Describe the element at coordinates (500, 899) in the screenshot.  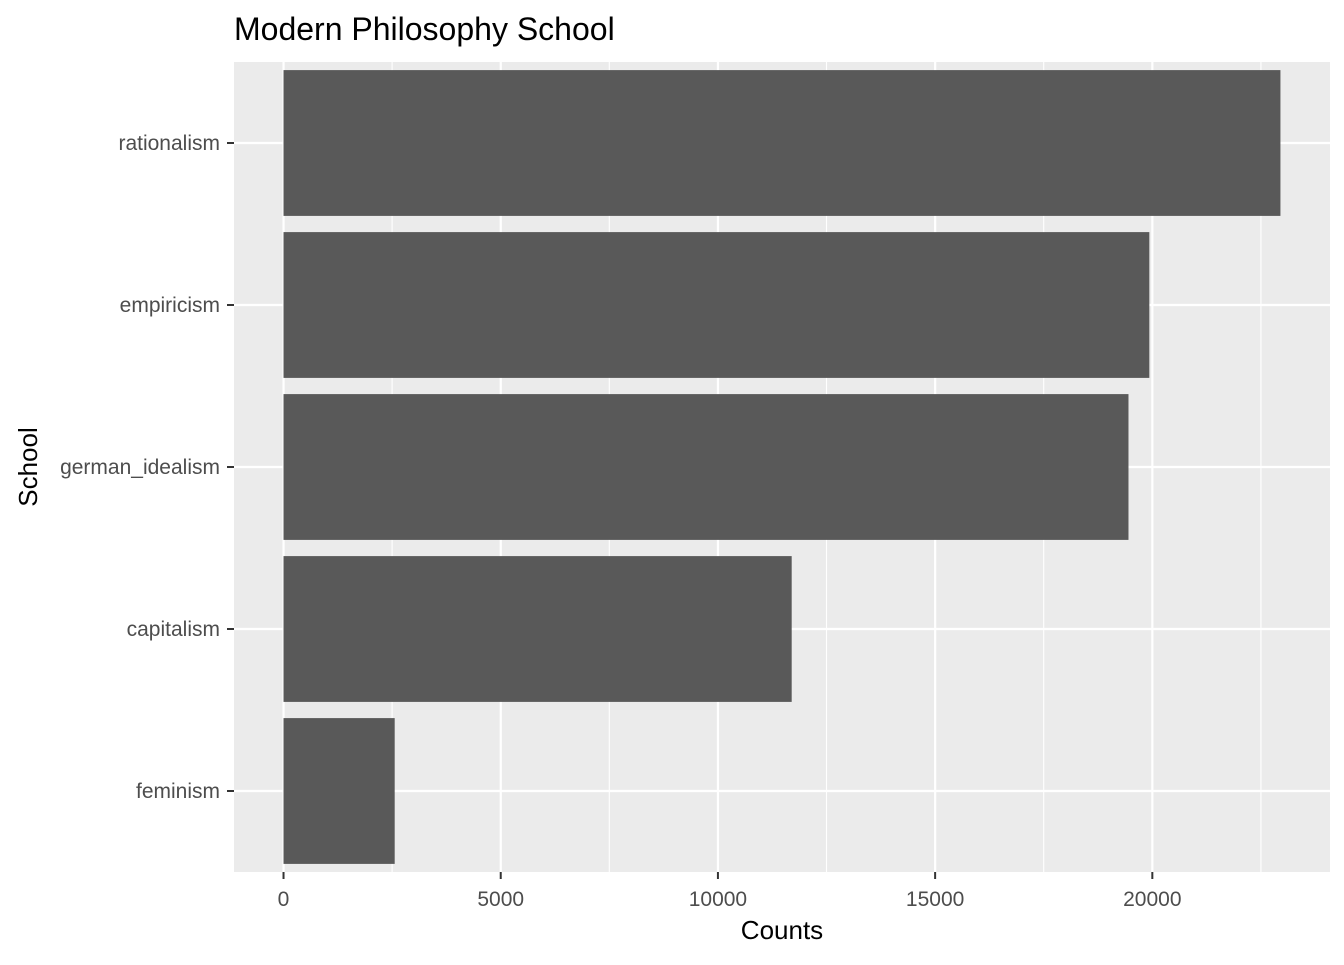
I see `x-tick-label: 5000` at that location.